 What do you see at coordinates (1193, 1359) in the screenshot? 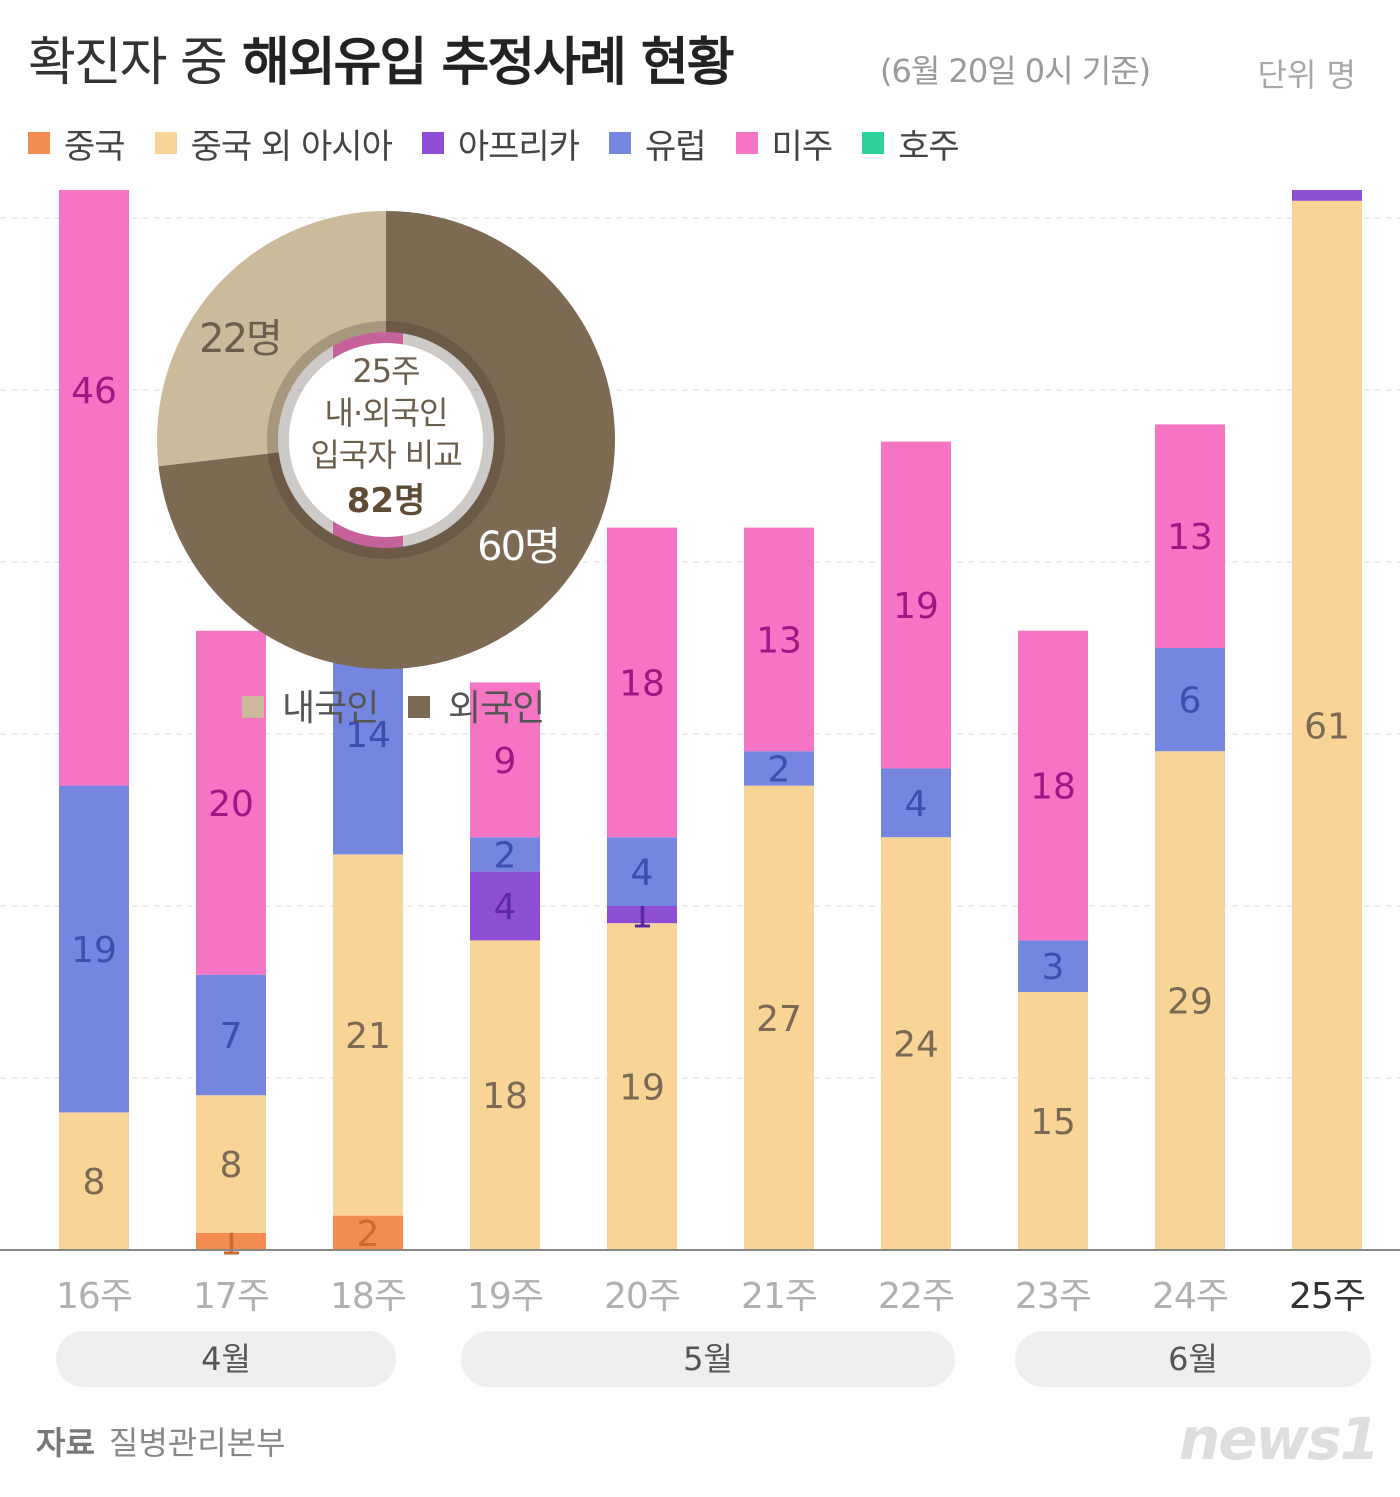
I see `month-pill-june: 6월` at bounding box center [1193, 1359].